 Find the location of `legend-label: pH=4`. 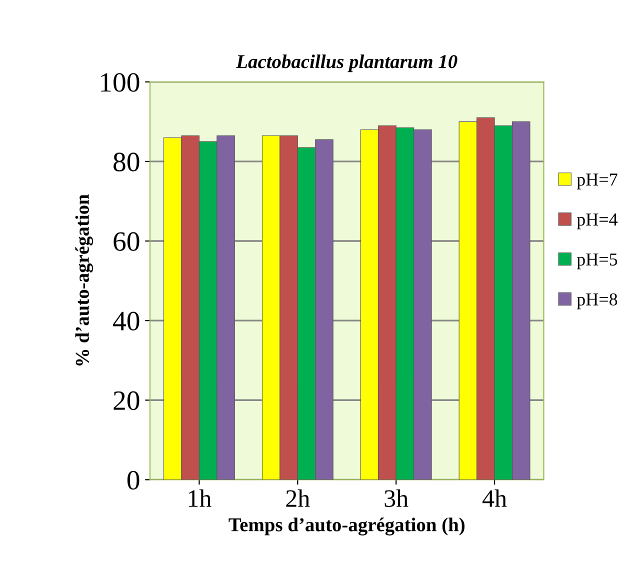

legend-label: pH=4 is located at coordinates (597, 222).